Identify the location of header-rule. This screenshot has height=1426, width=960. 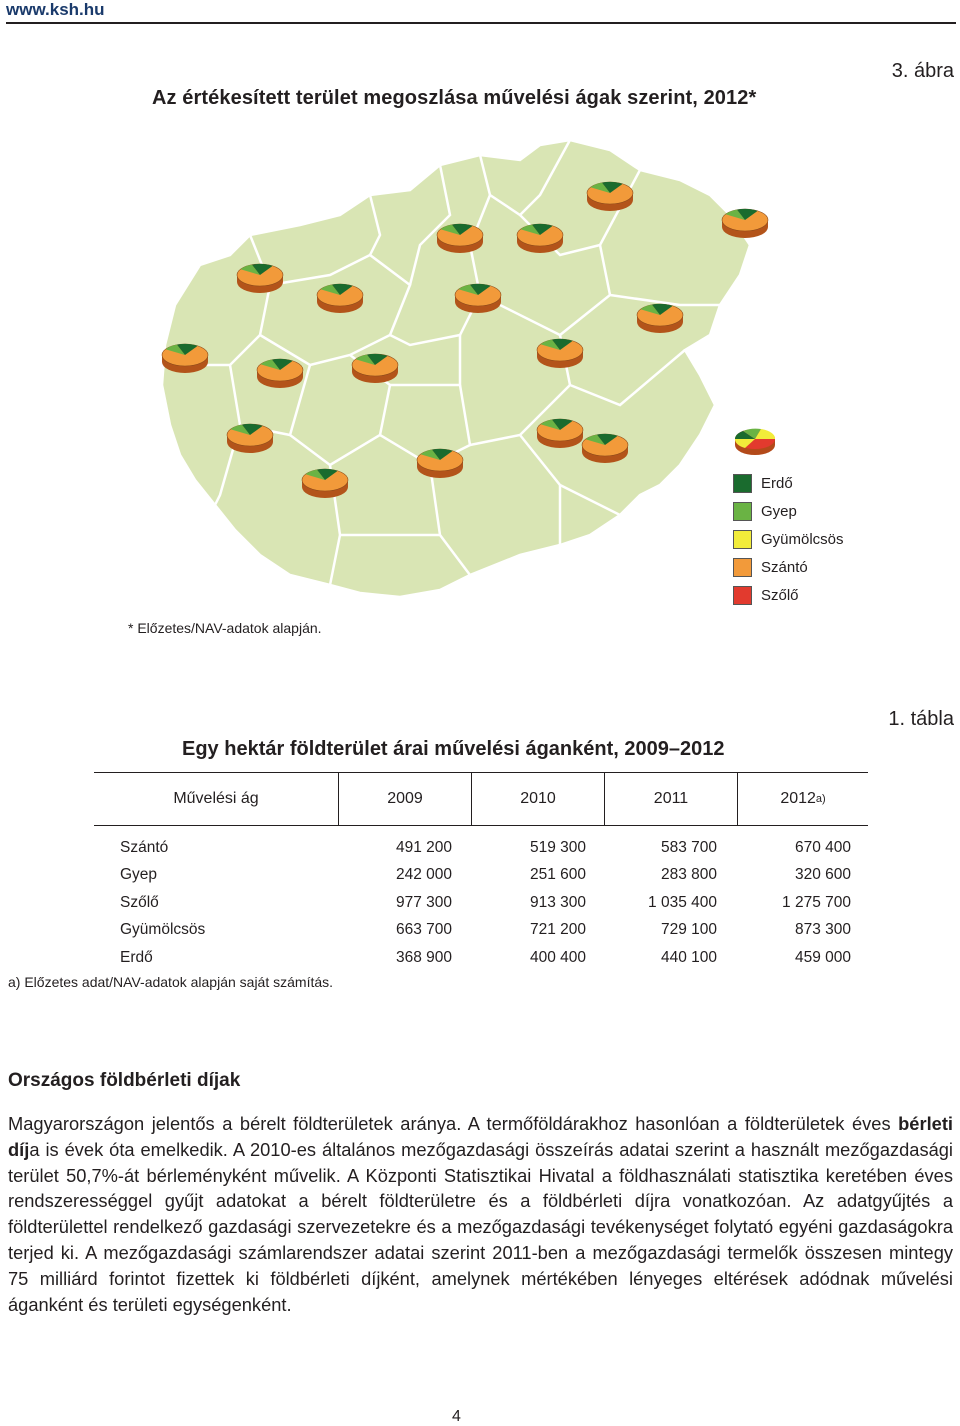
(481, 23).